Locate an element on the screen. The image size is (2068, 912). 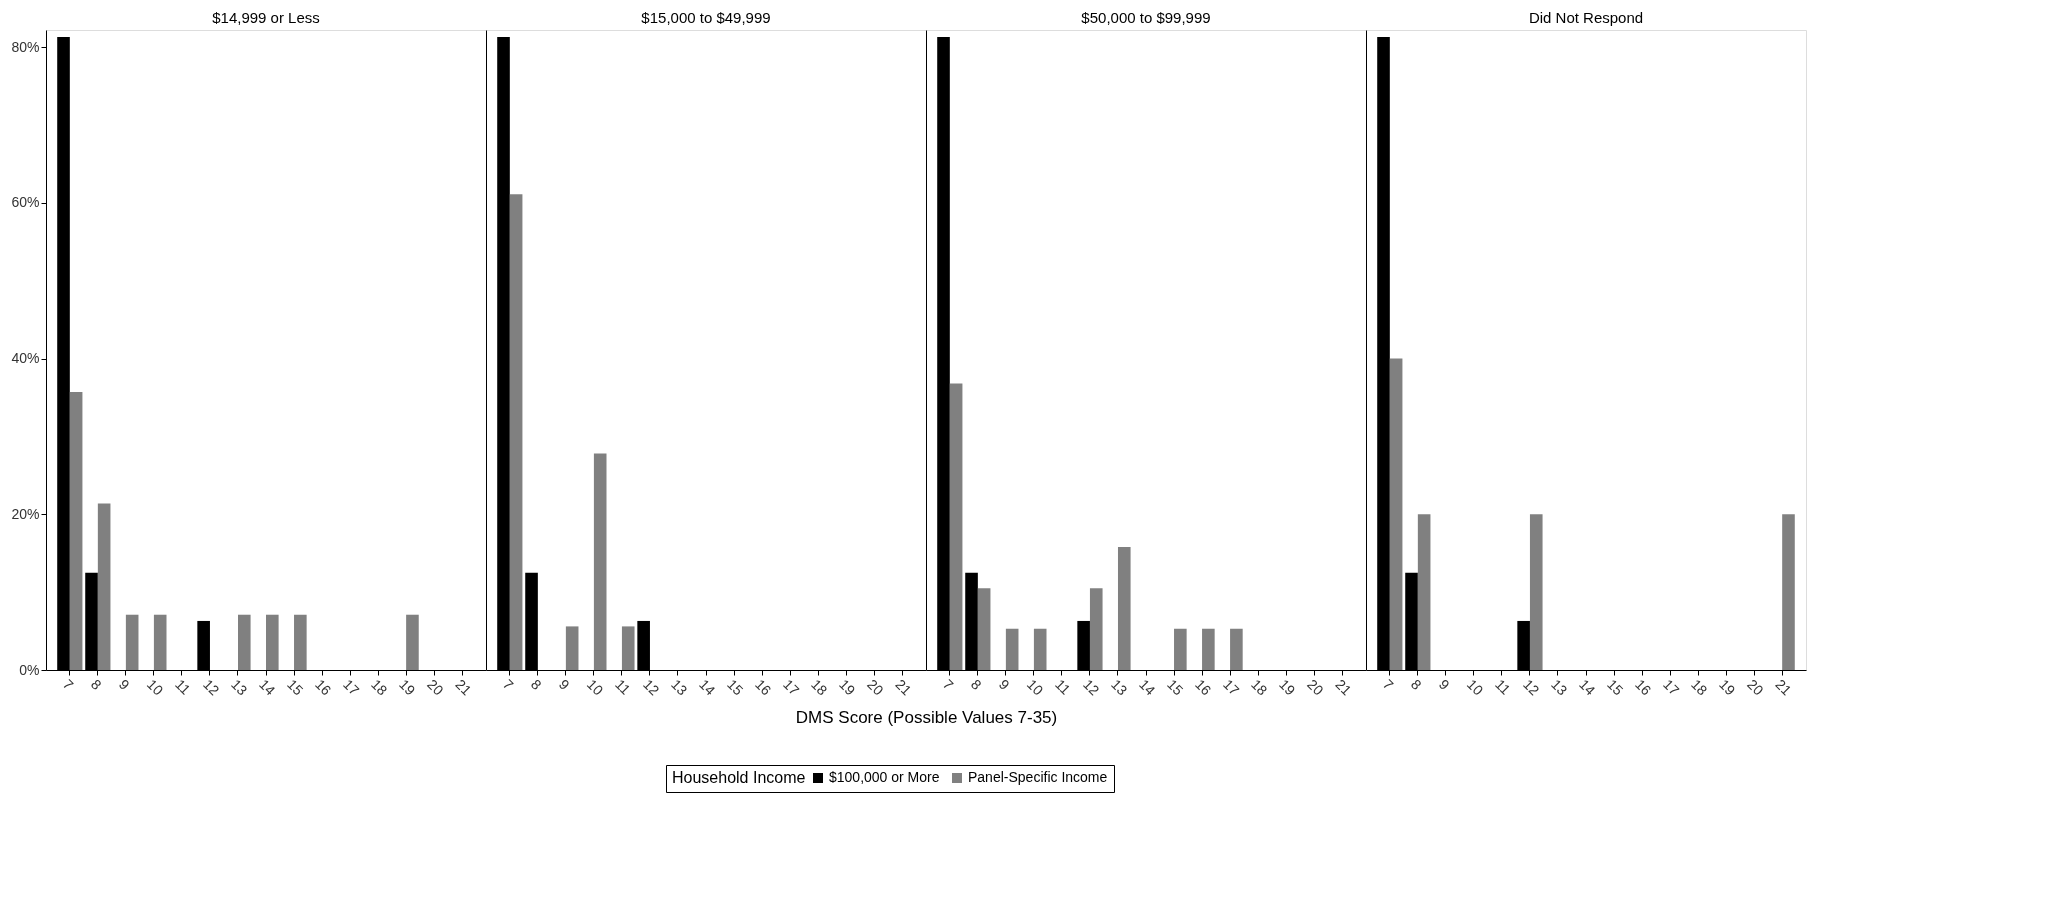
y-tick-label: 0% is located at coordinates (29, 669).